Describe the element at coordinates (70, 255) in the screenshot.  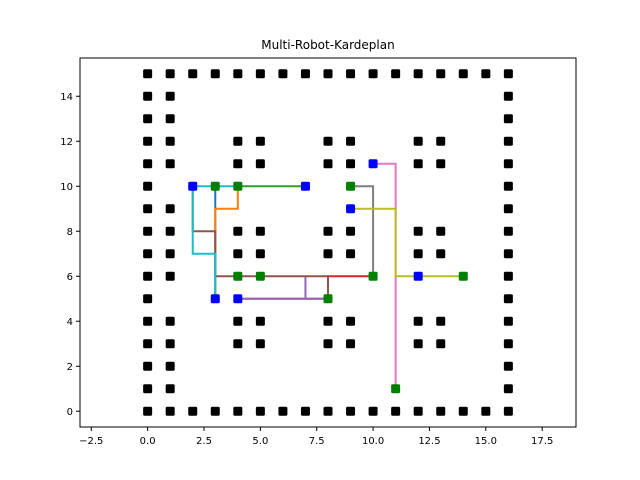
I see `y-axis: 0 2 4 6 8 10 12 14` at that location.